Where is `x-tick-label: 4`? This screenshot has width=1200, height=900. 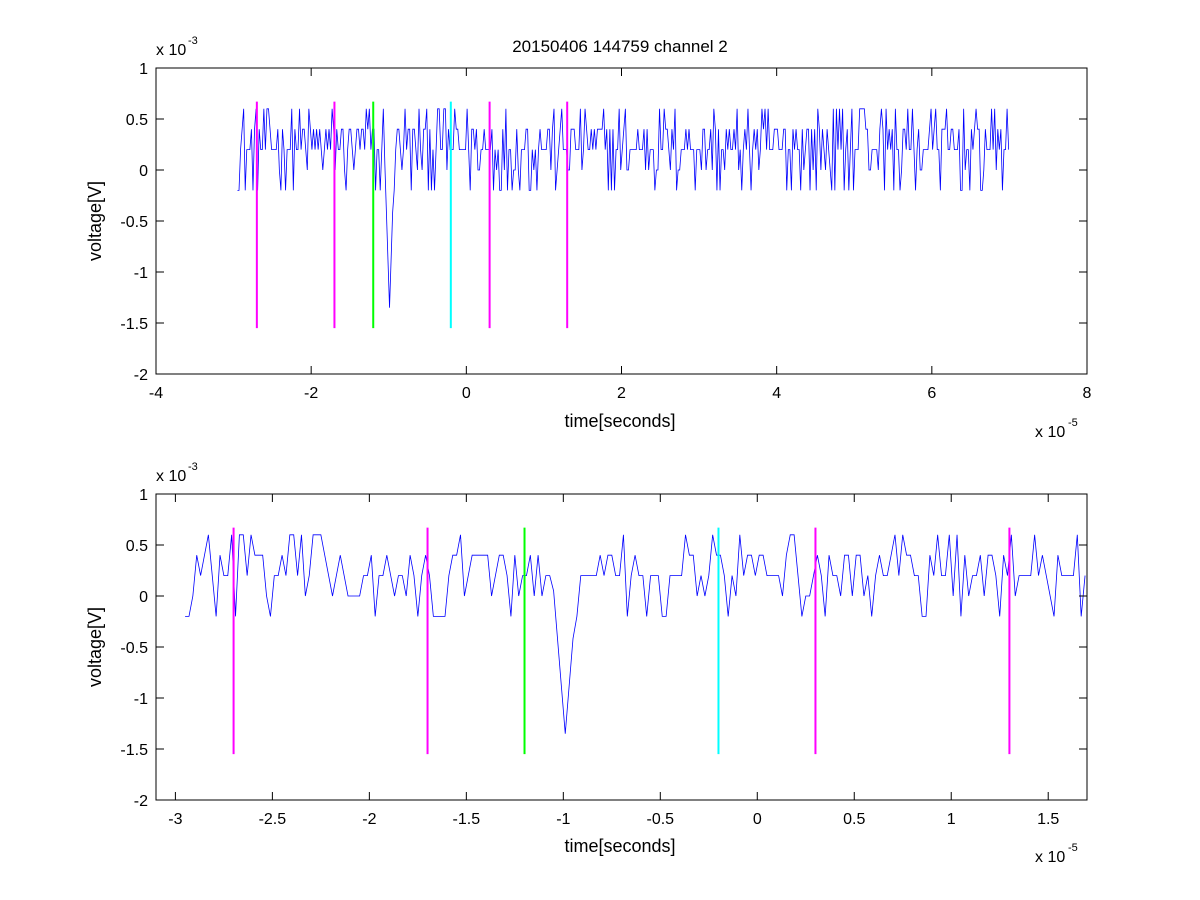 x-tick-label: 4 is located at coordinates (776, 393).